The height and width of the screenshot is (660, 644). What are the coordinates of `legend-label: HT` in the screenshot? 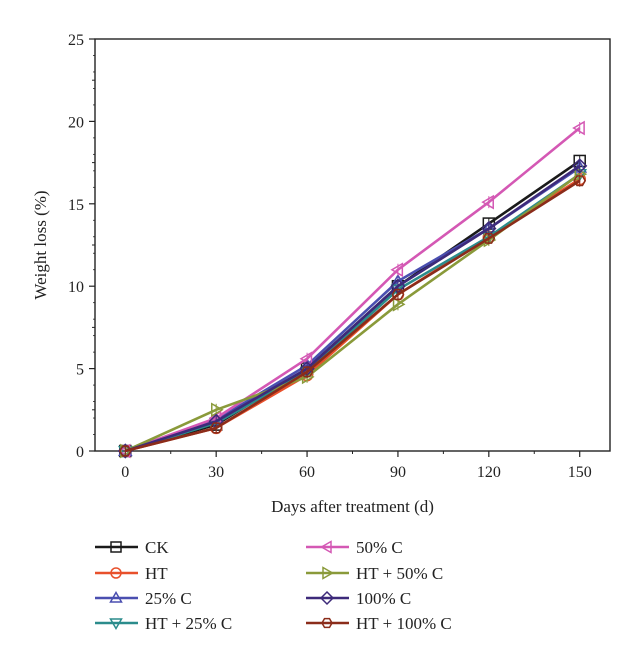 It's located at (156, 573).